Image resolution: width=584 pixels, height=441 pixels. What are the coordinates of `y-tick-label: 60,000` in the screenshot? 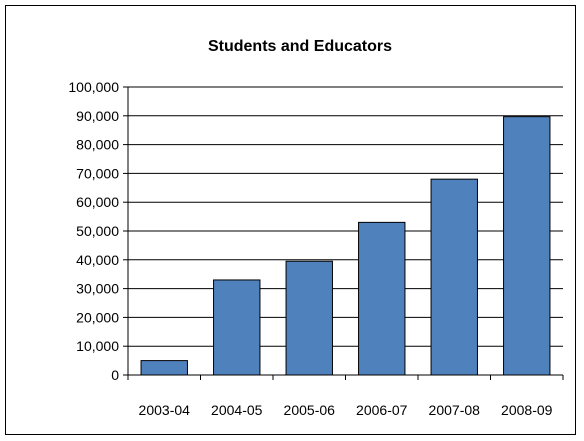 It's located at (97, 202).